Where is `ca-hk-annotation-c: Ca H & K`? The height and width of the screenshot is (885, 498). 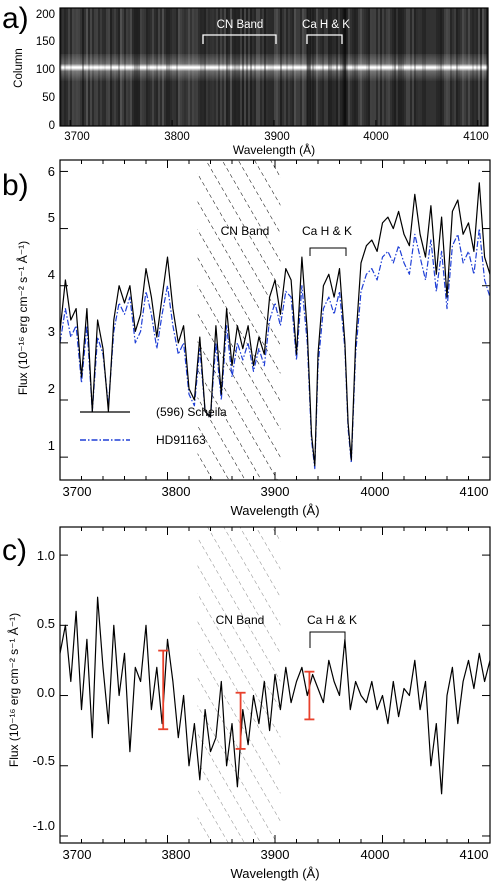 ca-hk-annotation-c: Ca H & K is located at coordinates (332, 630).